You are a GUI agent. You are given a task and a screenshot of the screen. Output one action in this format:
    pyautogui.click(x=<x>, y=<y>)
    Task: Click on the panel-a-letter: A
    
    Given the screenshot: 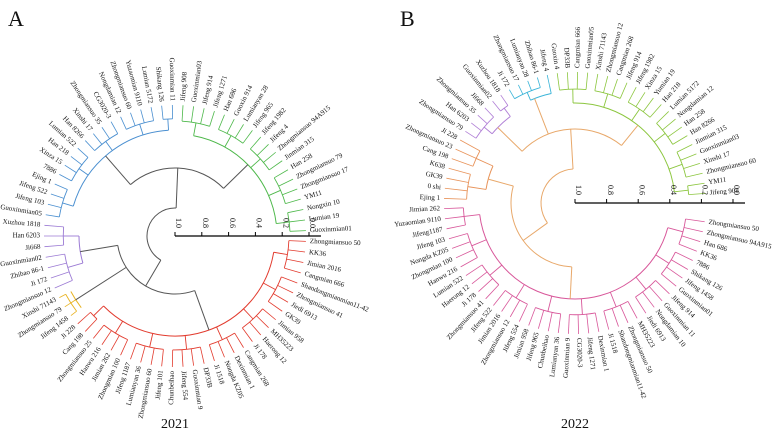 What is the action you would take?
    pyautogui.click(x=16, y=18)
    